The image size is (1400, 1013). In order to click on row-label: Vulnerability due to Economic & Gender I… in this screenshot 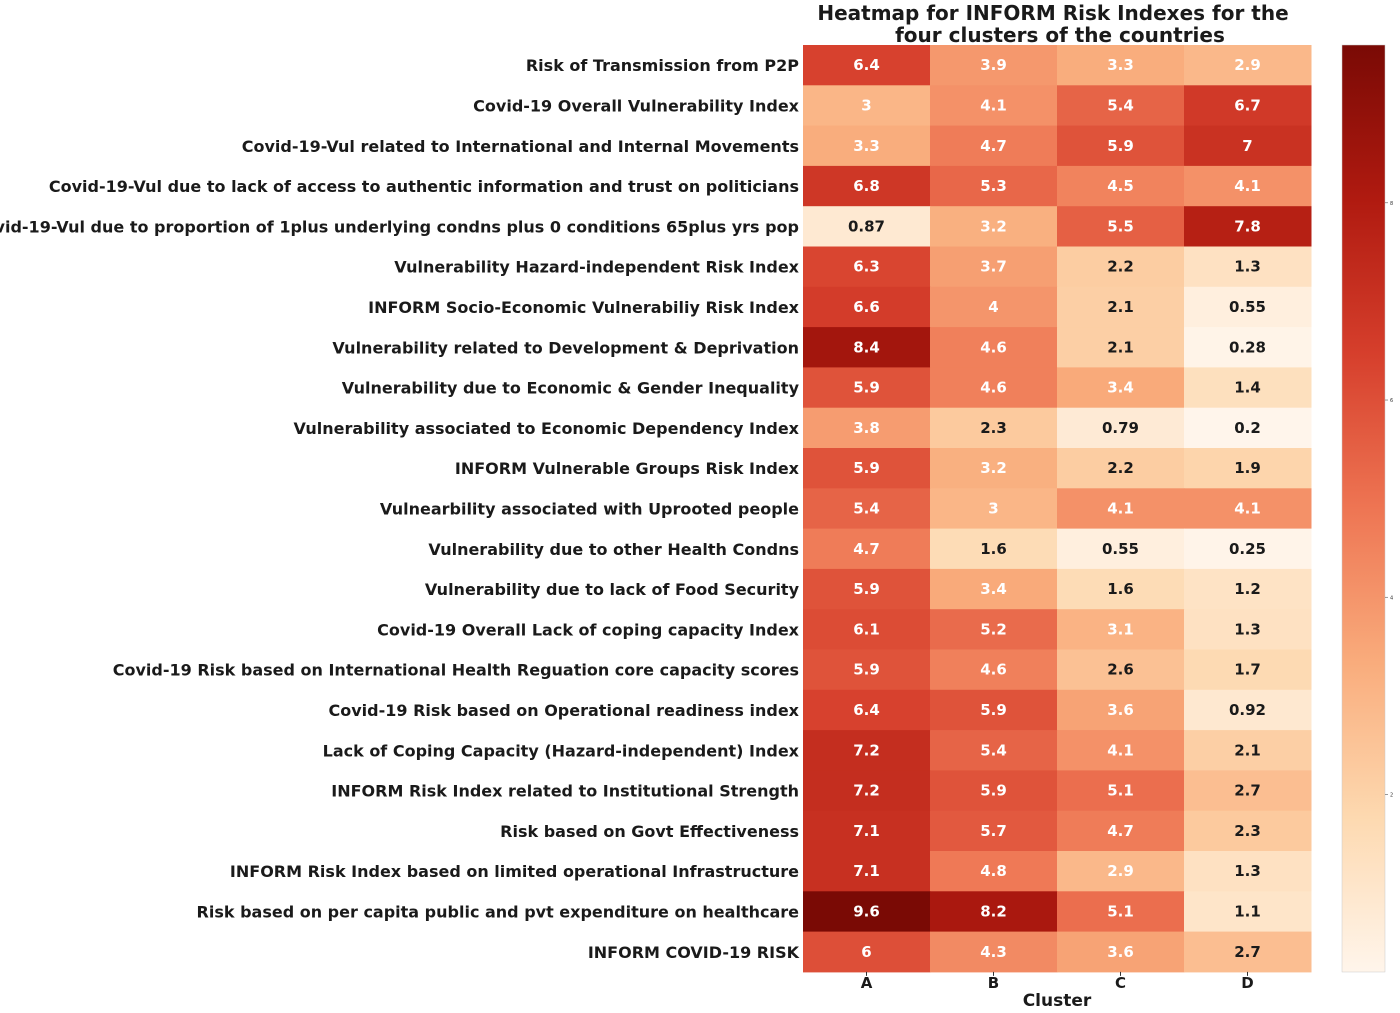, I will do `click(571, 388)`.